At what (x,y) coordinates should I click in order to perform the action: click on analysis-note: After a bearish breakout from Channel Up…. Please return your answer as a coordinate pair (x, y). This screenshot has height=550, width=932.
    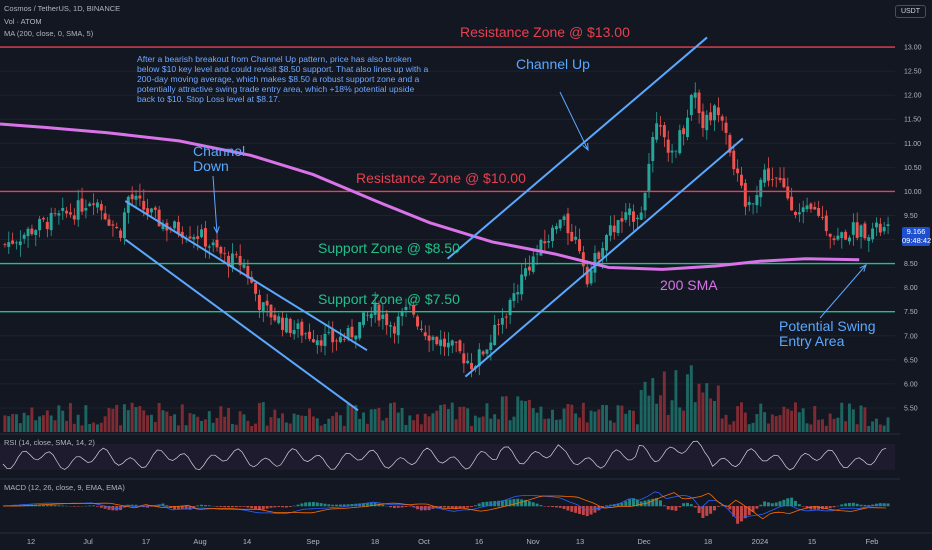
    Looking at the image, I should click on (283, 79).